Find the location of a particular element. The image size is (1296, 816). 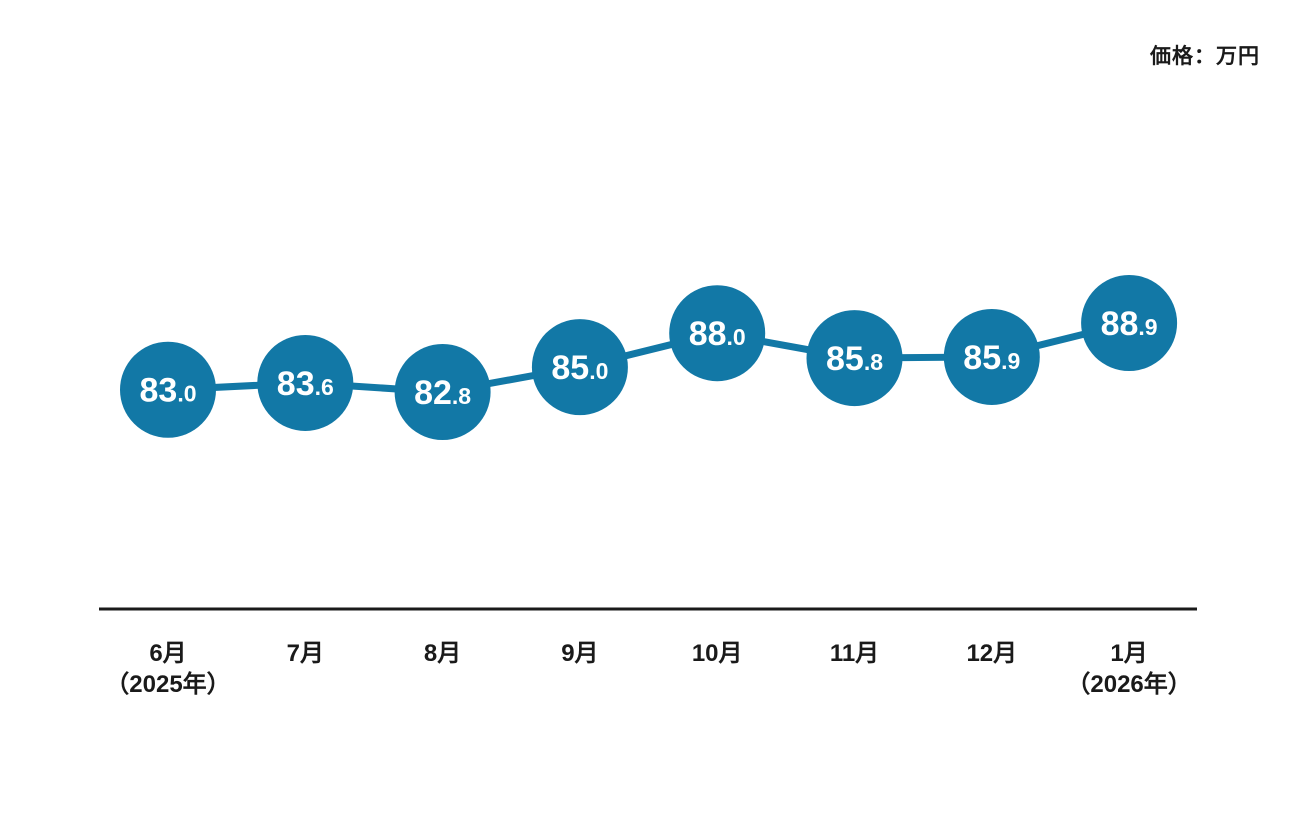

data-point-value: 85.8 is located at coordinates (854, 359).